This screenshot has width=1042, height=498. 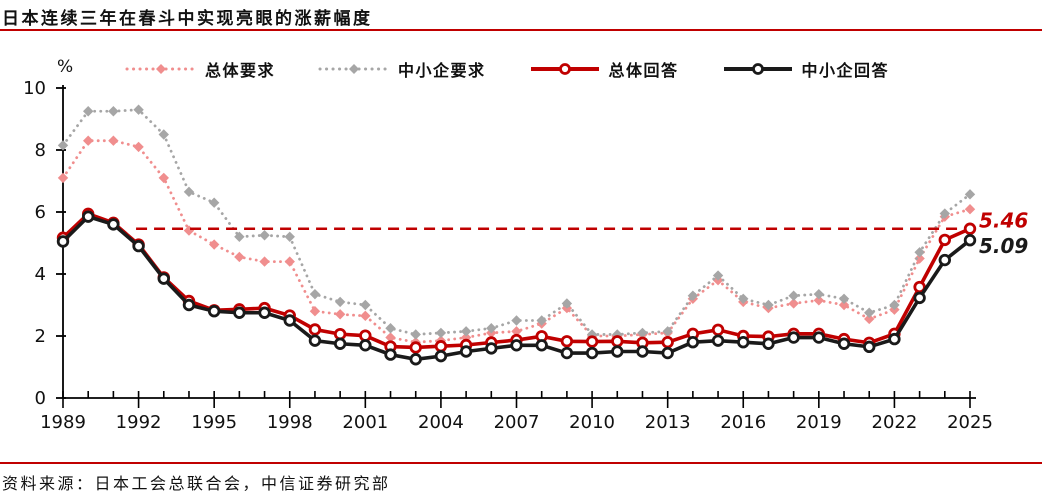 I want to click on page-title: 日本连续三年在春斗中实现亮眼的涨薪幅度, so click(x=187, y=19).